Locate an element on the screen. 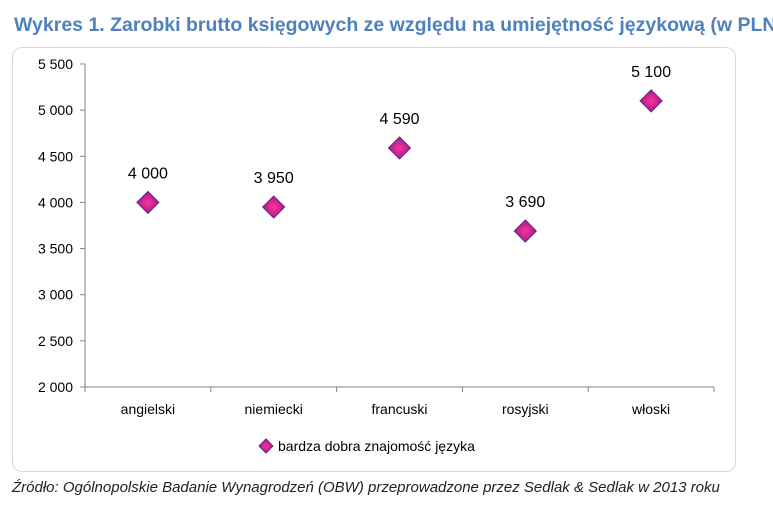 The height and width of the screenshot is (505, 773). data-label: 5 100 is located at coordinates (651, 72).